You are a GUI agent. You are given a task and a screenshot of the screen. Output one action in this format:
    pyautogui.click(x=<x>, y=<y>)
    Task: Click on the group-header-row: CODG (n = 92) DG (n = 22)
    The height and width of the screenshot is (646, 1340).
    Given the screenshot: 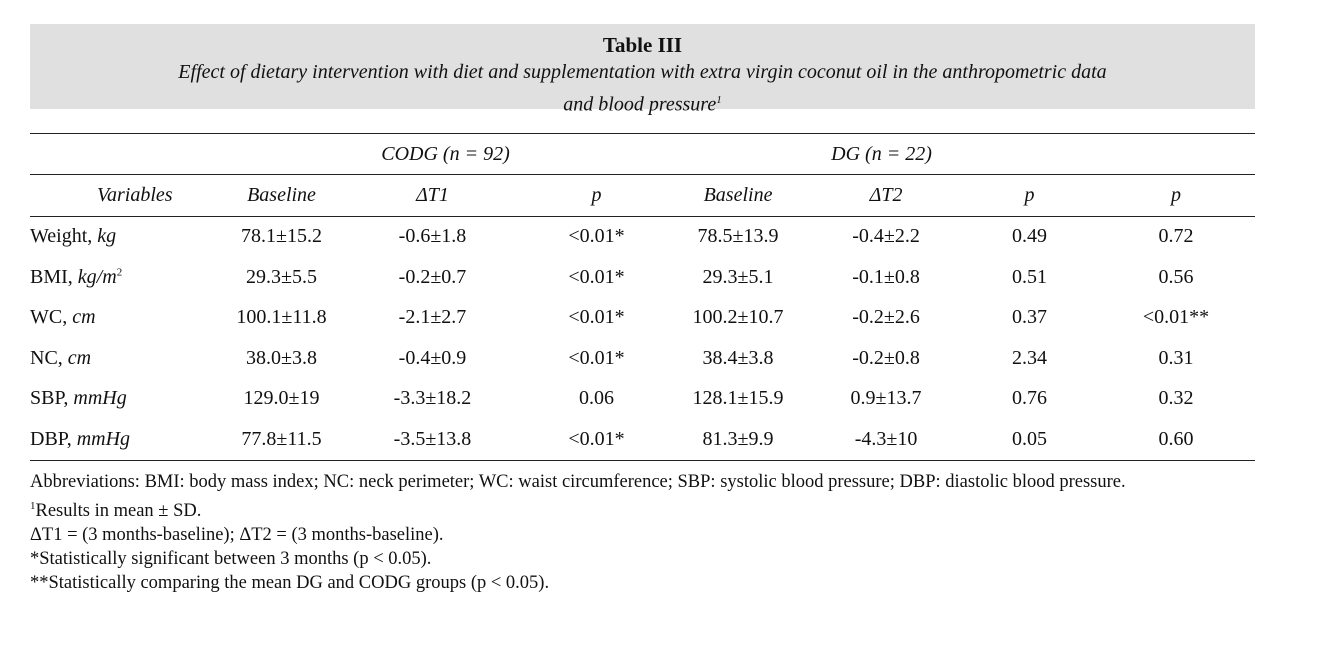 What is the action you would take?
    pyautogui.click(x=643, y=154)
    